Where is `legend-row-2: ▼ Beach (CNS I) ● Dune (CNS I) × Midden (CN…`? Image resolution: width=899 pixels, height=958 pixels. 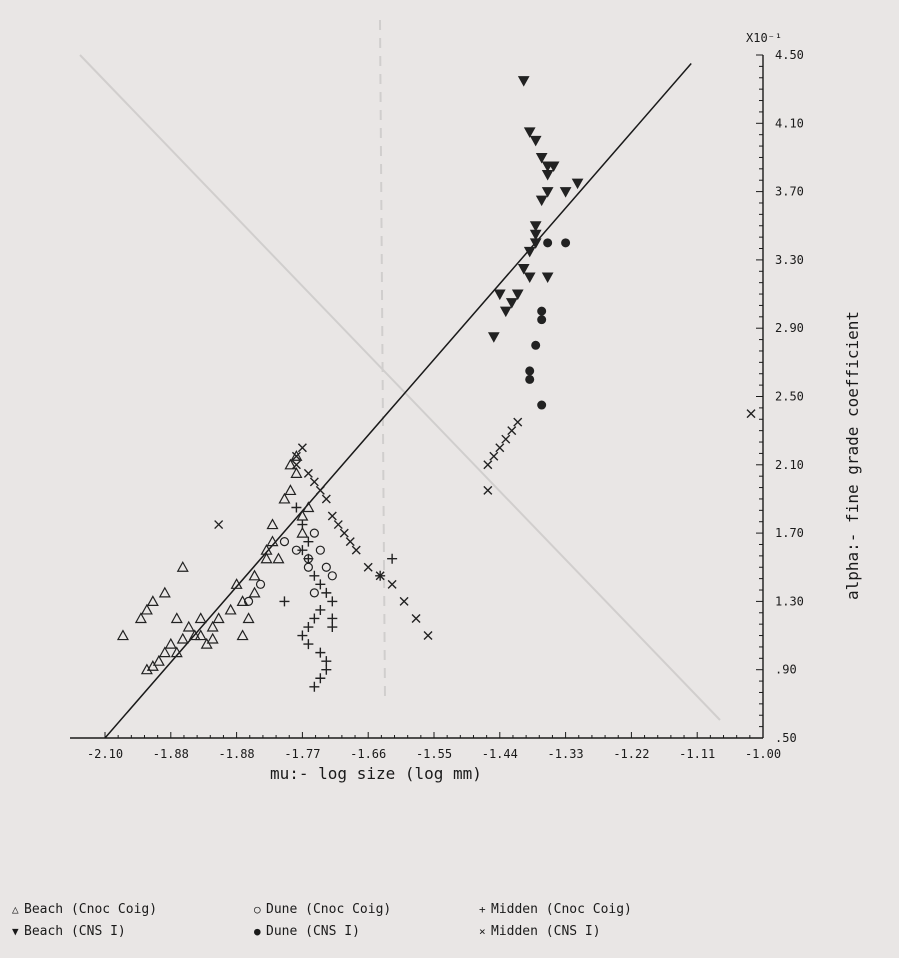
legend-row-2: ▼ Beach (CNS I) ● Dune (CNS I) × Midden (CN… is located at coordinates (452, 931).